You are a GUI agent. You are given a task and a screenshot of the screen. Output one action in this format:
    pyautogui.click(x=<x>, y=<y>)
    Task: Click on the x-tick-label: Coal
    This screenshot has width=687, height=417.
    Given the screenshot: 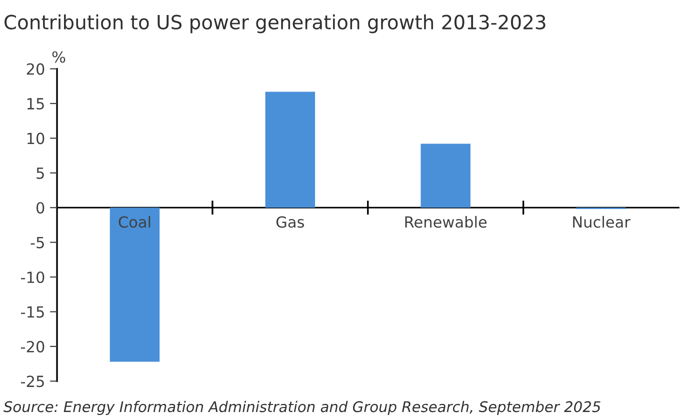 What is the action you would take?
    pyautogui.click(x=134, y=222)
    